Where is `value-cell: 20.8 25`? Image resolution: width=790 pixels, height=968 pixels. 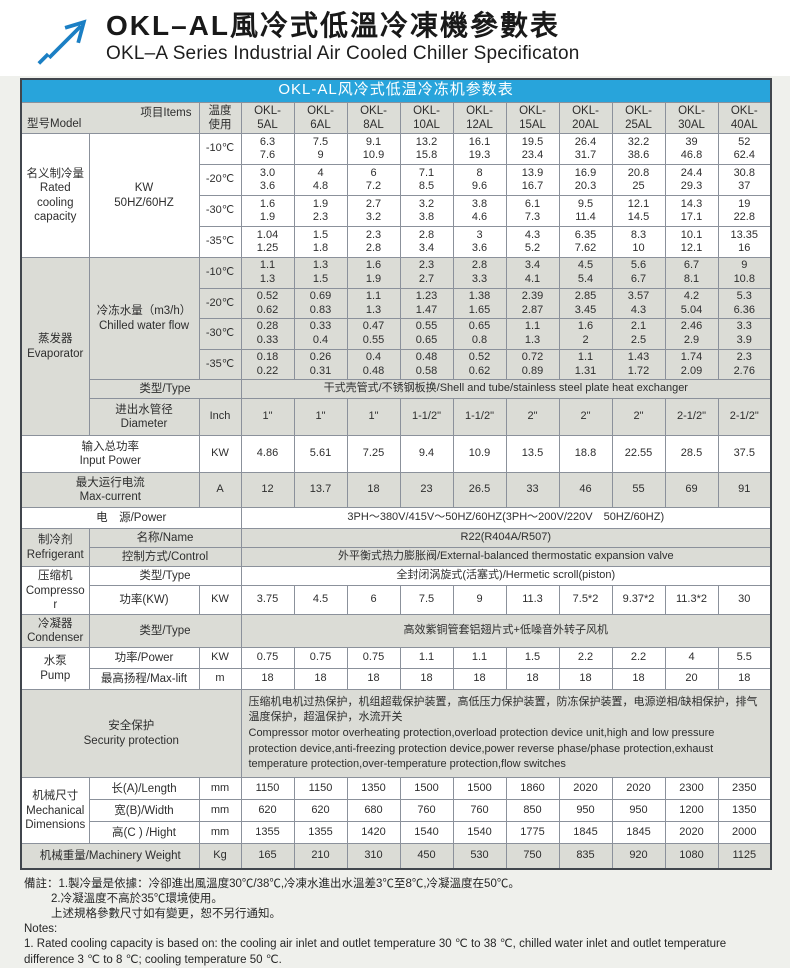 value-cell: 20.8 25 is located at coordinates (638, 180).